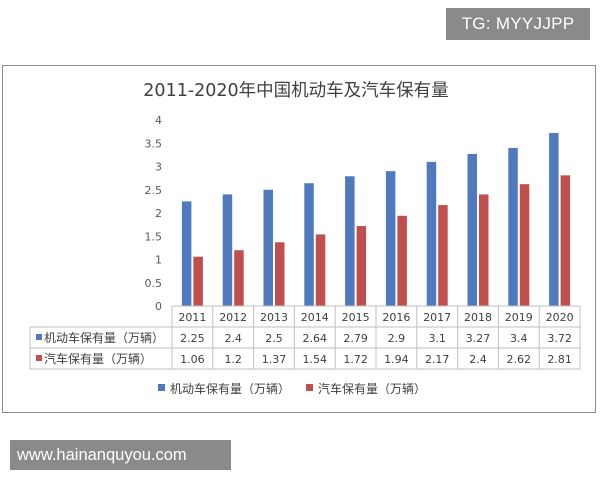  I want to click on data-label: 2.62, so click(519, 359).